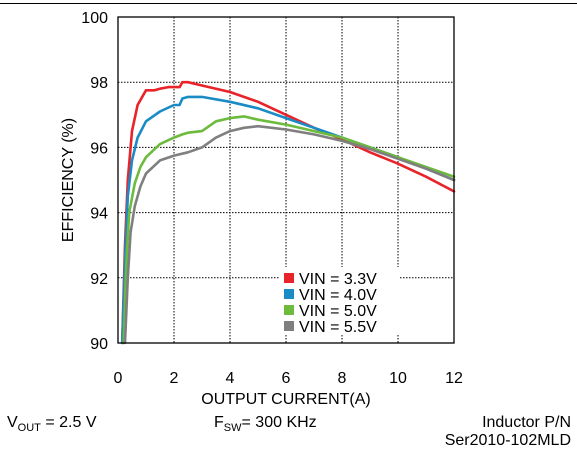 The height and width of the screenshot is (459, 577). What do you see at coordinates (279, 422) in the screenshot?
I see `fsw-value: = 300 KHz` at bounding box center [279, 422].